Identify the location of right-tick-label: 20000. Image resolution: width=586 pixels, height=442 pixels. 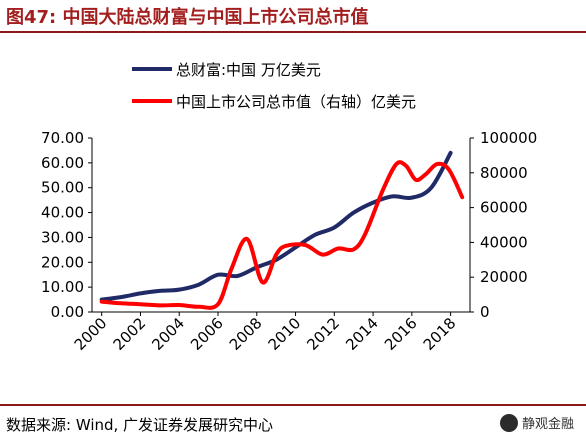
(504, 277).